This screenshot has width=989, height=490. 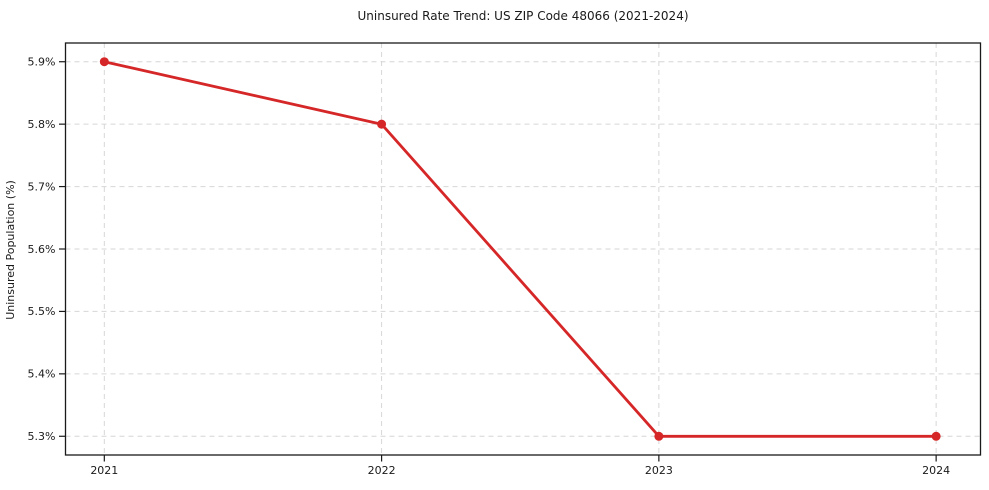 I want to click on y-axis-label: Uninsured Population (%), so click(x=10, y=250).